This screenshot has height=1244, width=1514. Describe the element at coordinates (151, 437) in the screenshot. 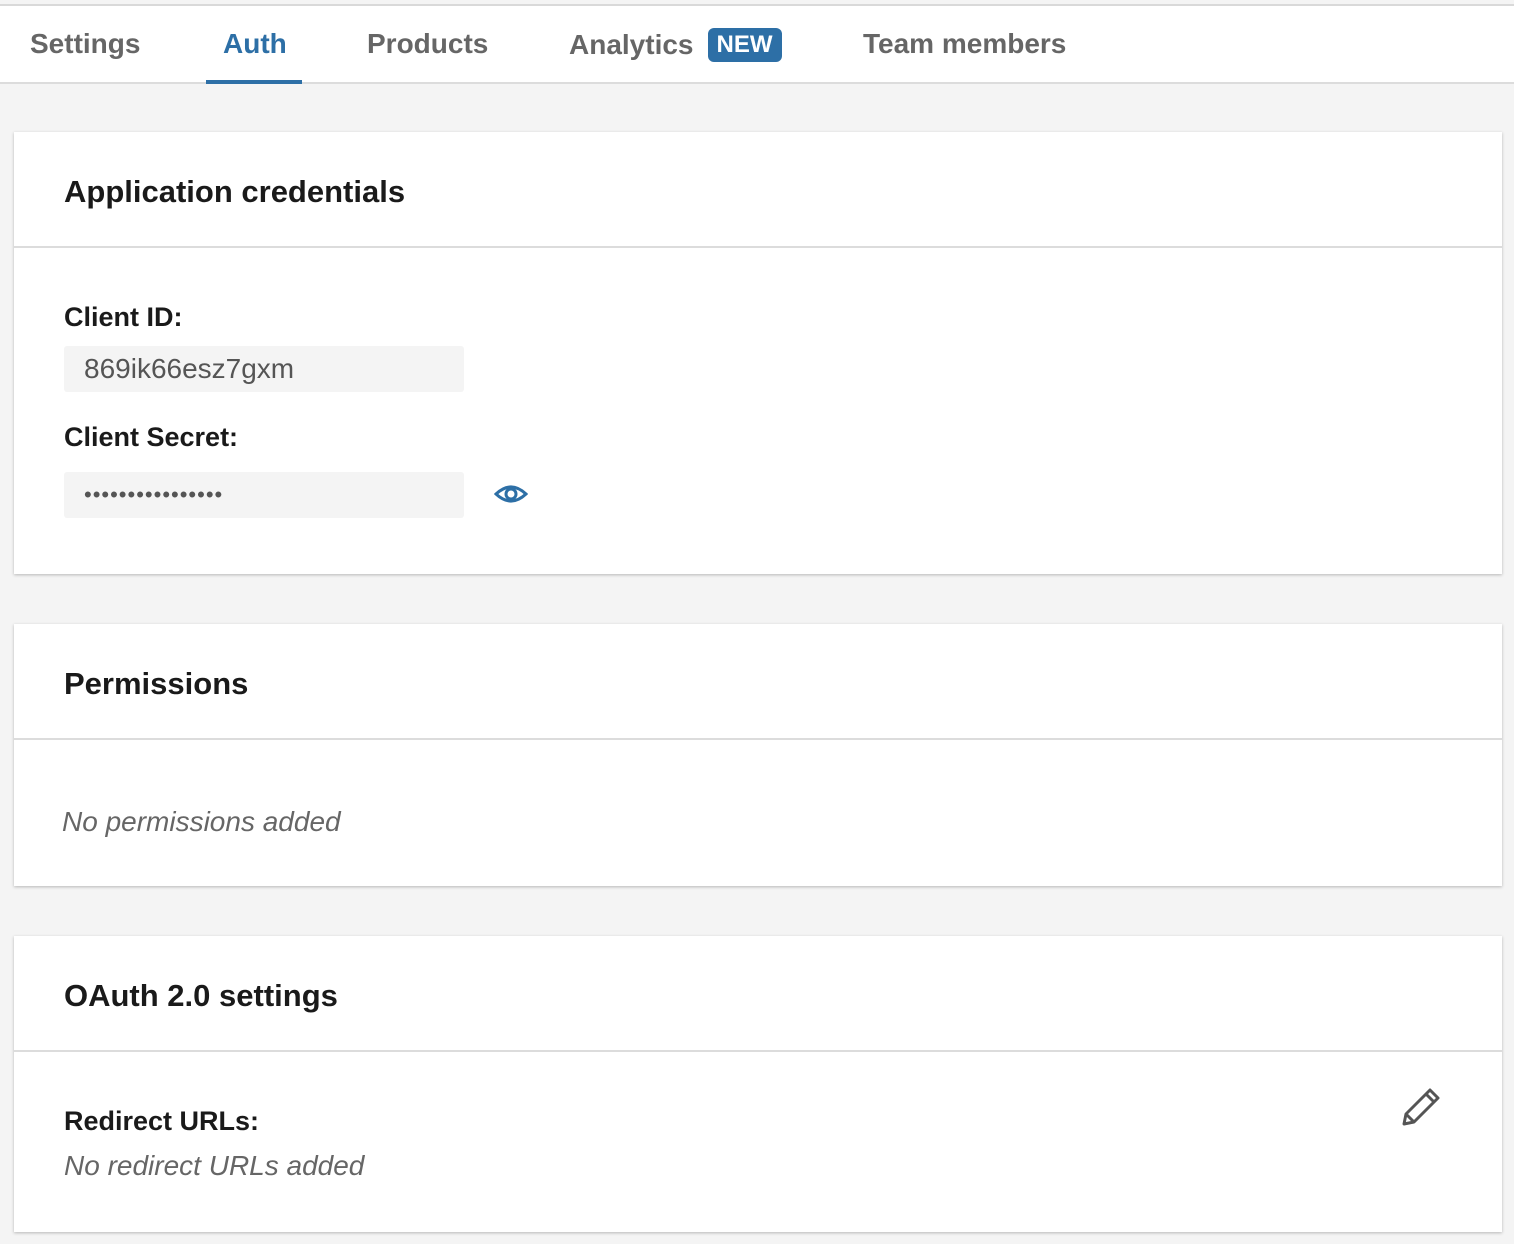

I see `client-secret-label: Client Secret:` at that location.